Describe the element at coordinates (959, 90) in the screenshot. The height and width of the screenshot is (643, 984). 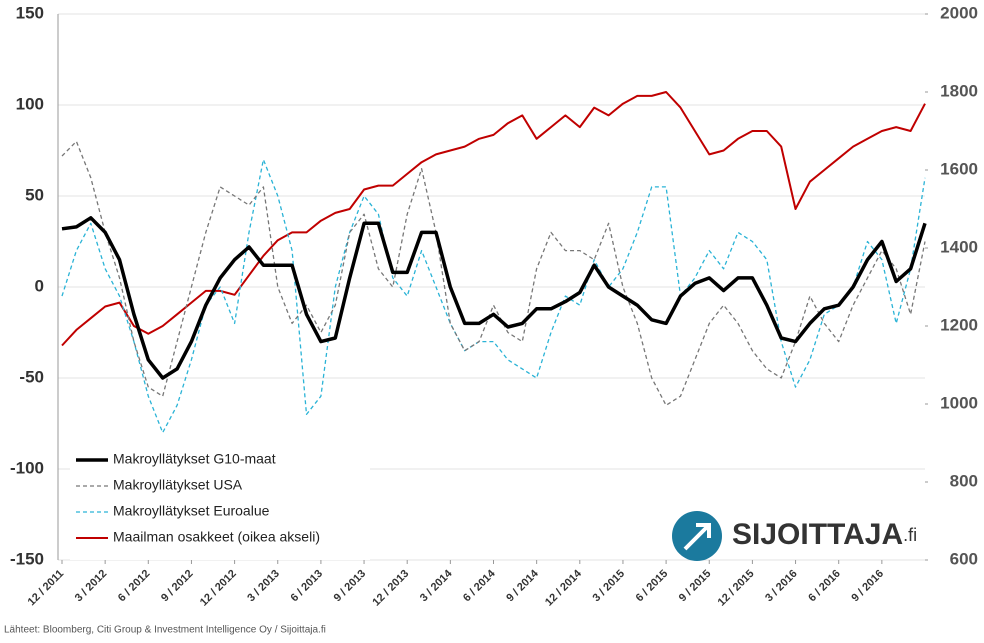
I see `y2-tick-label: 1800` at that location.